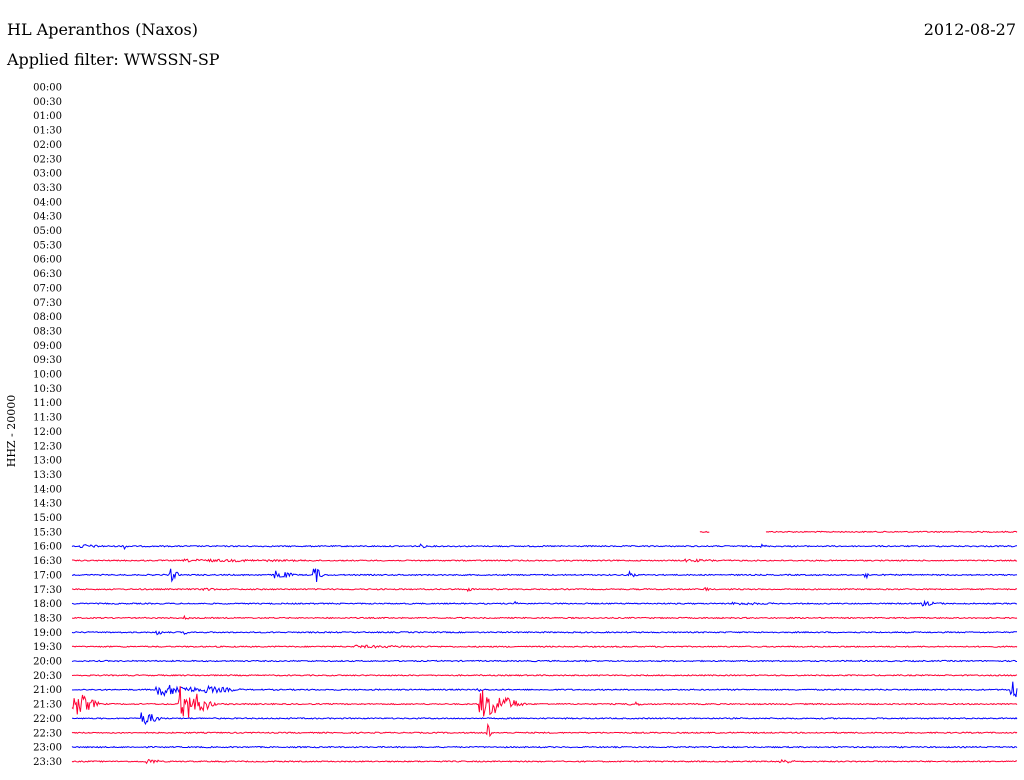  I want to click on time-label-1030: 10:30, so click(47, 389).